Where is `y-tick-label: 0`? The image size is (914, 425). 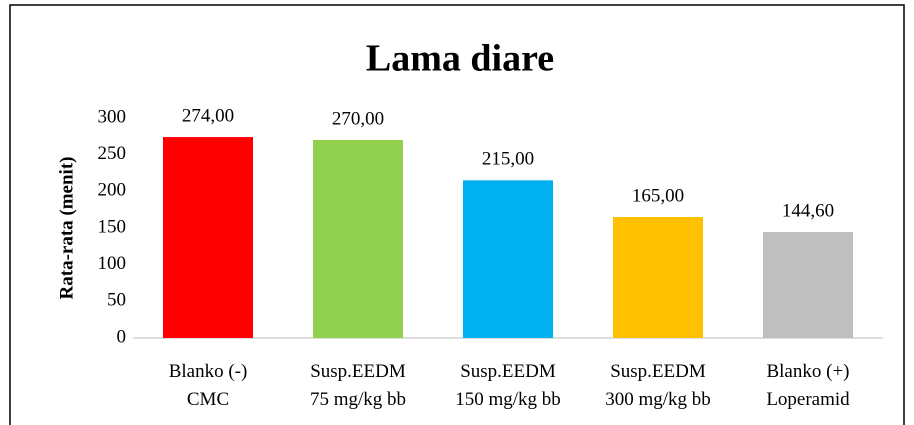
y-tick-label: 0 is located at coordinates (122, 336).